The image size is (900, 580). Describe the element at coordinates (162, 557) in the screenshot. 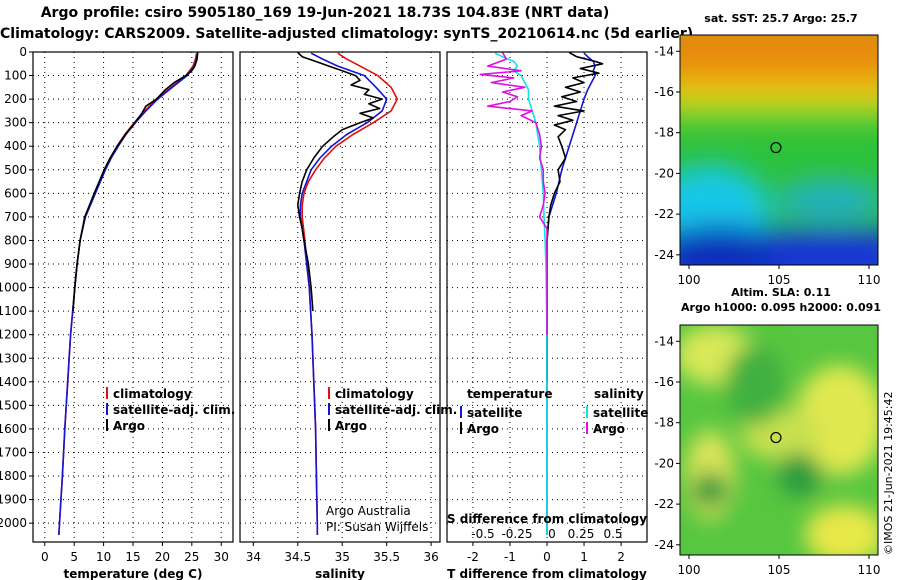

I see `x-tick-label: 20` at that location.